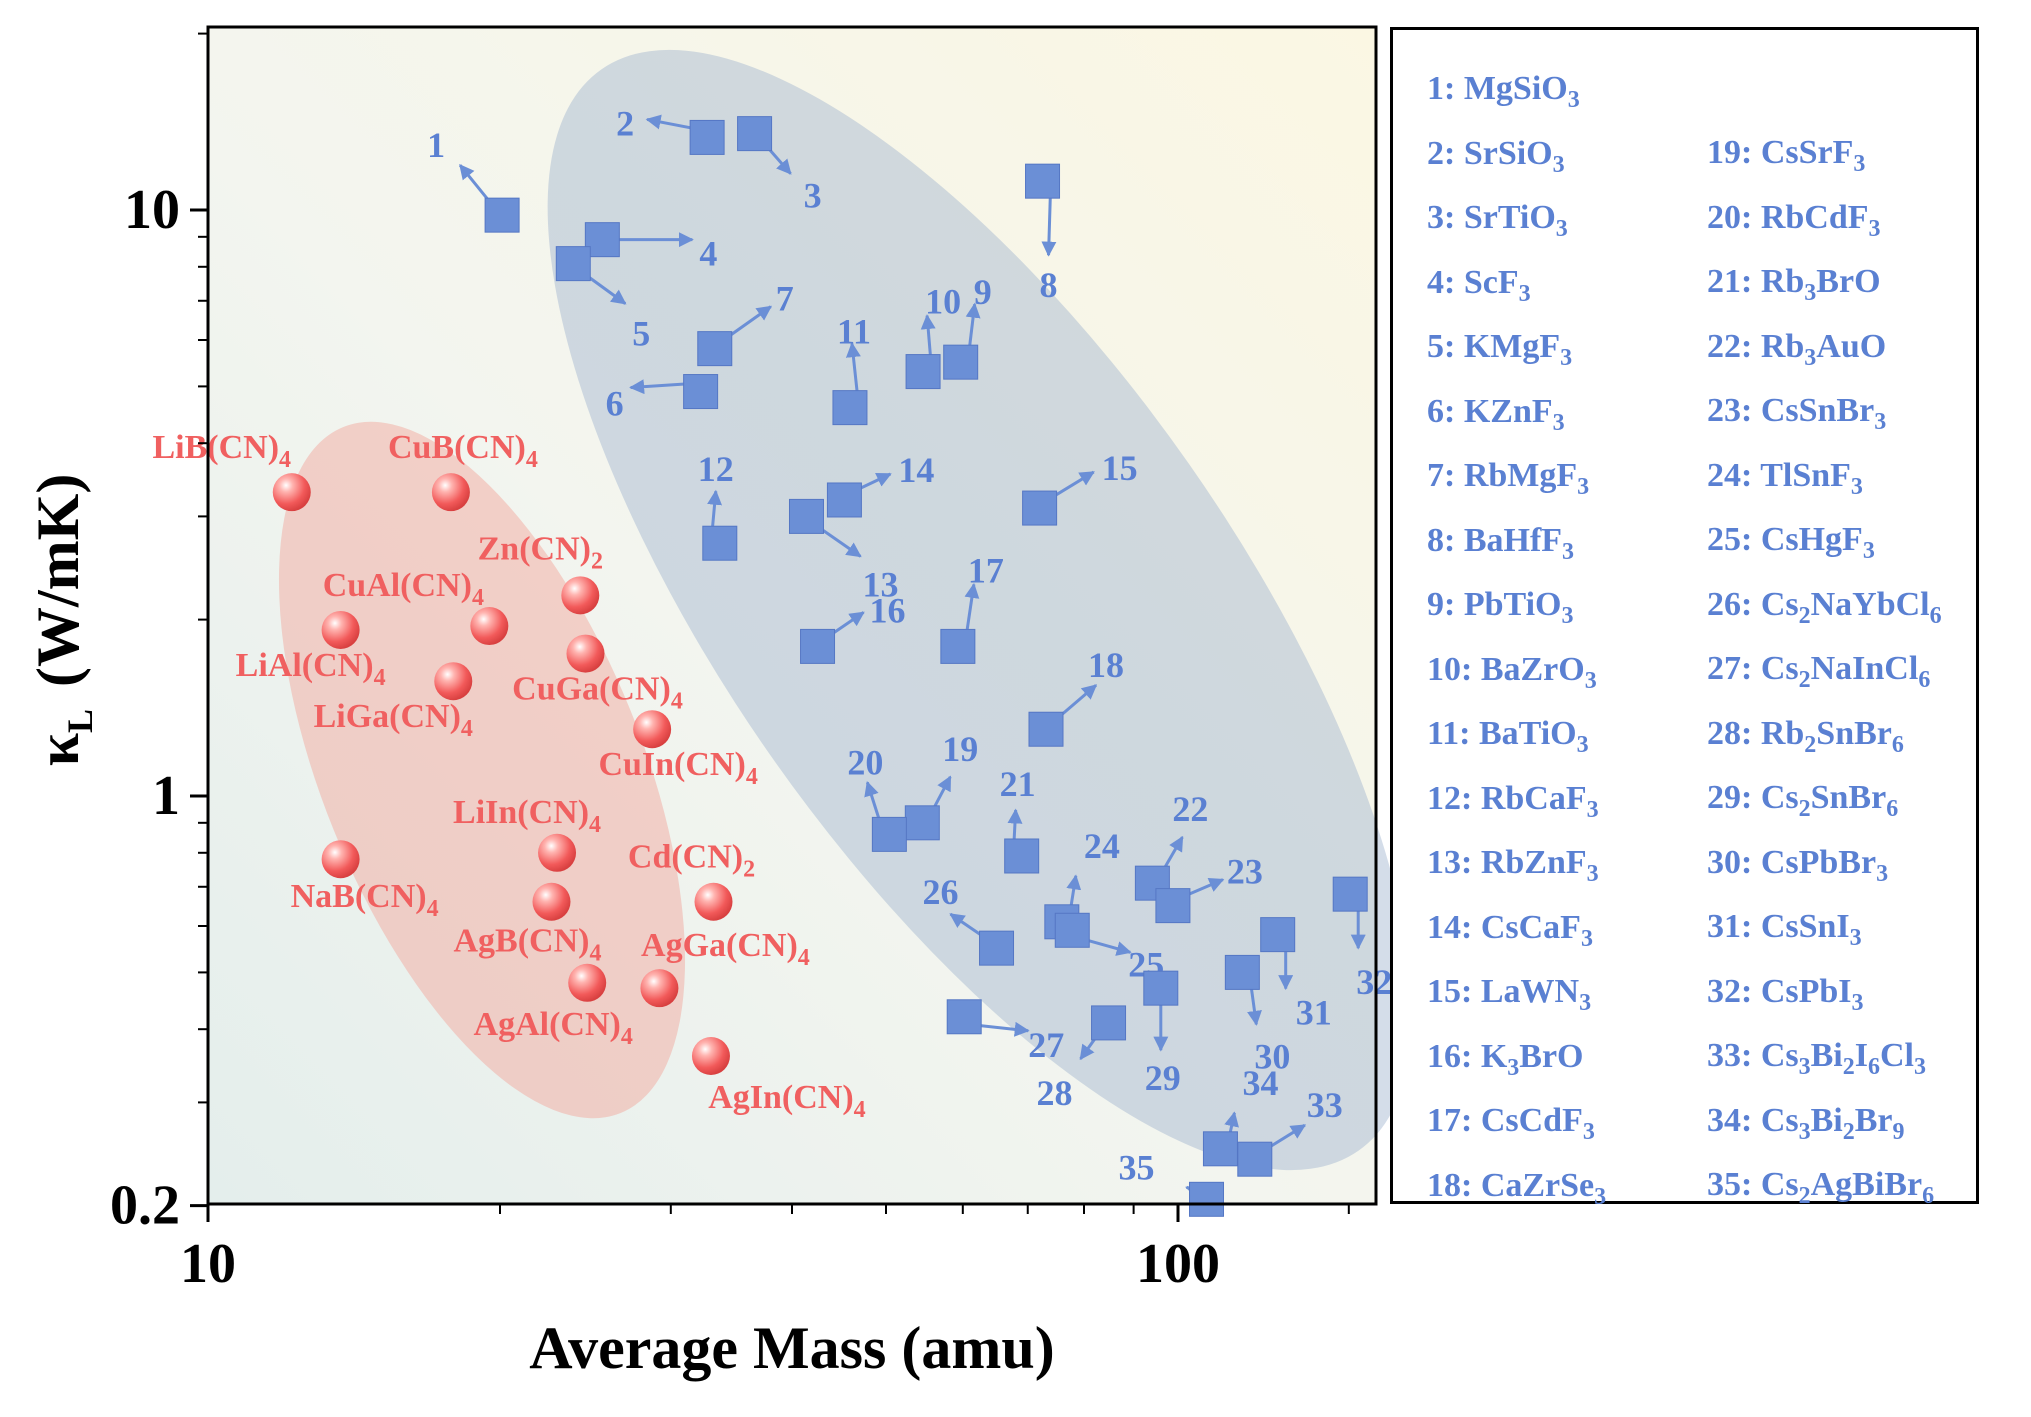 Image resolution: width=2031 pixels, height=1417 pixels. I want to click on data-point-label: 11, so click(854, 332).